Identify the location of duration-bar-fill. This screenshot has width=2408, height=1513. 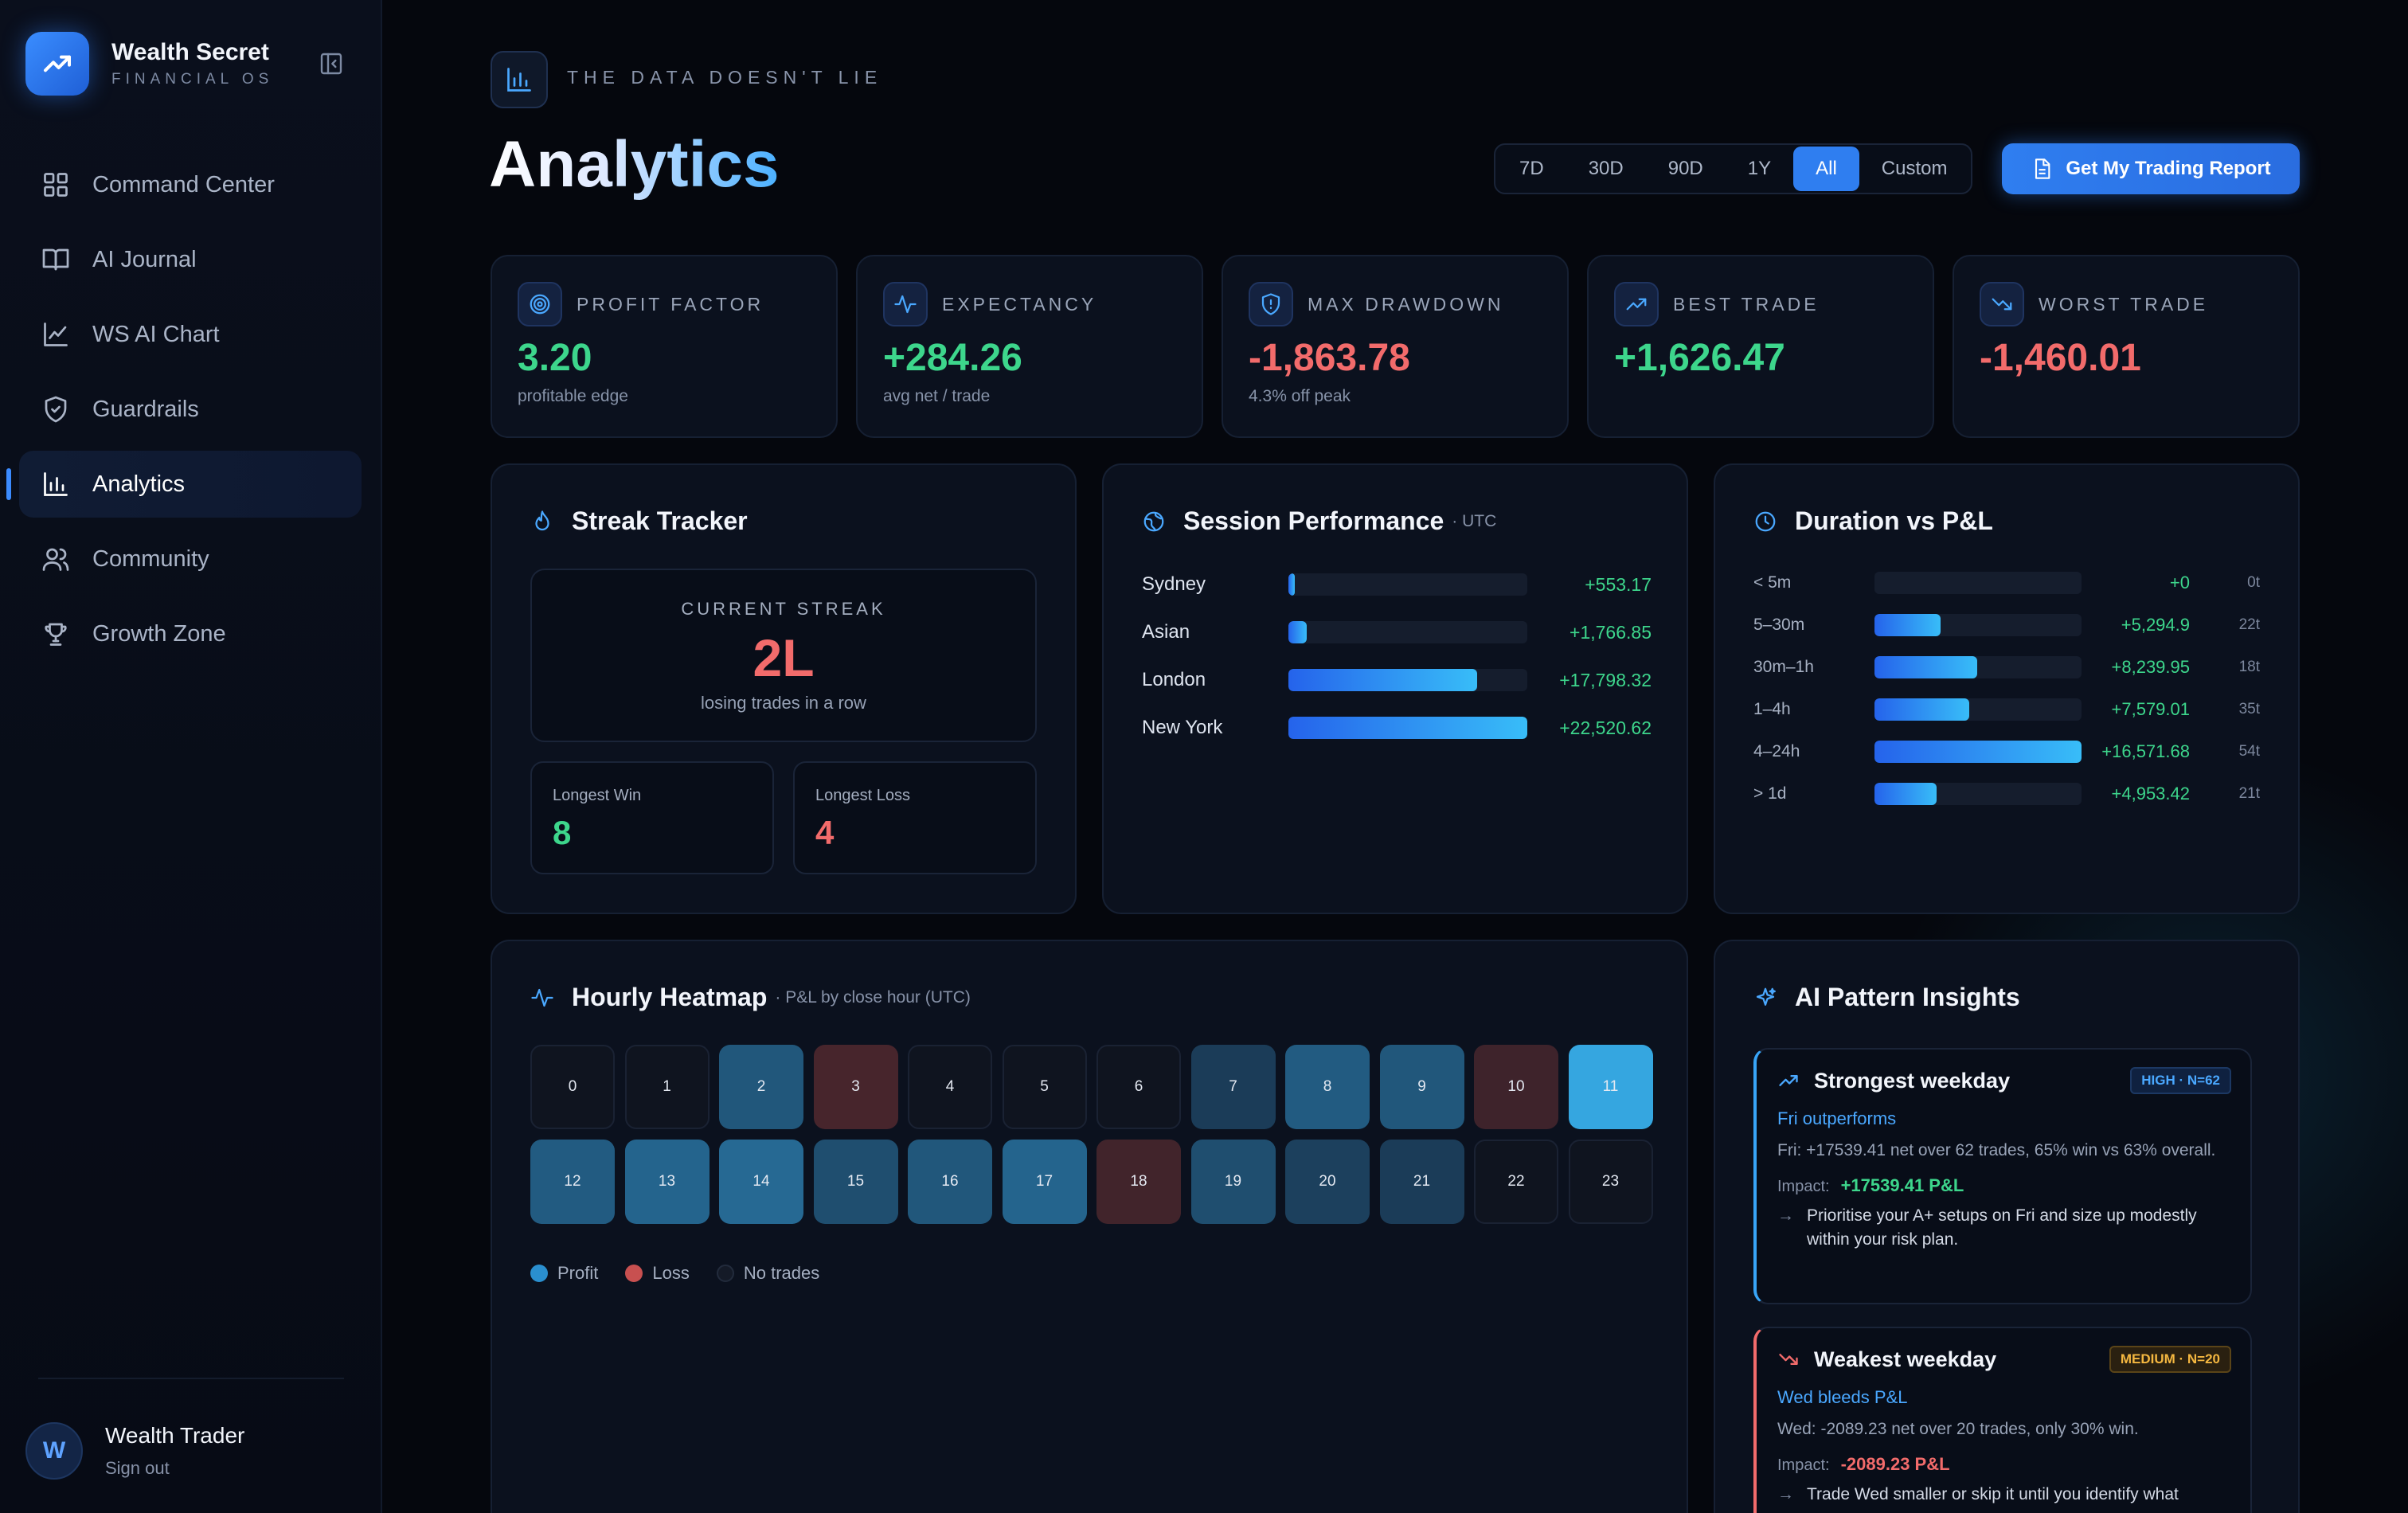
(1907, 625).